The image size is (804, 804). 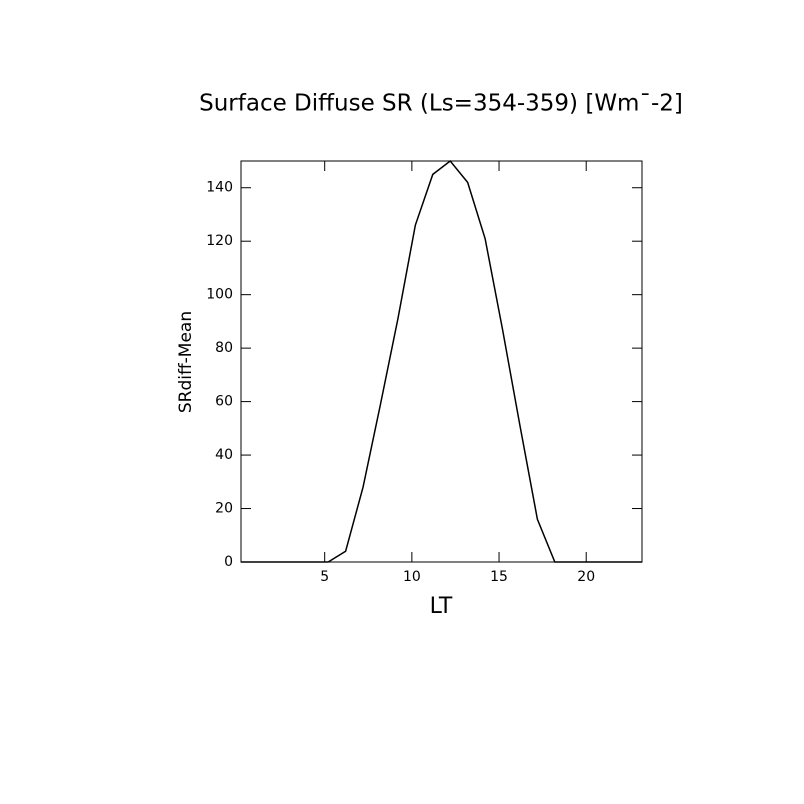 I want to click on x-tick-label: 20, so click(x=586, y=577).